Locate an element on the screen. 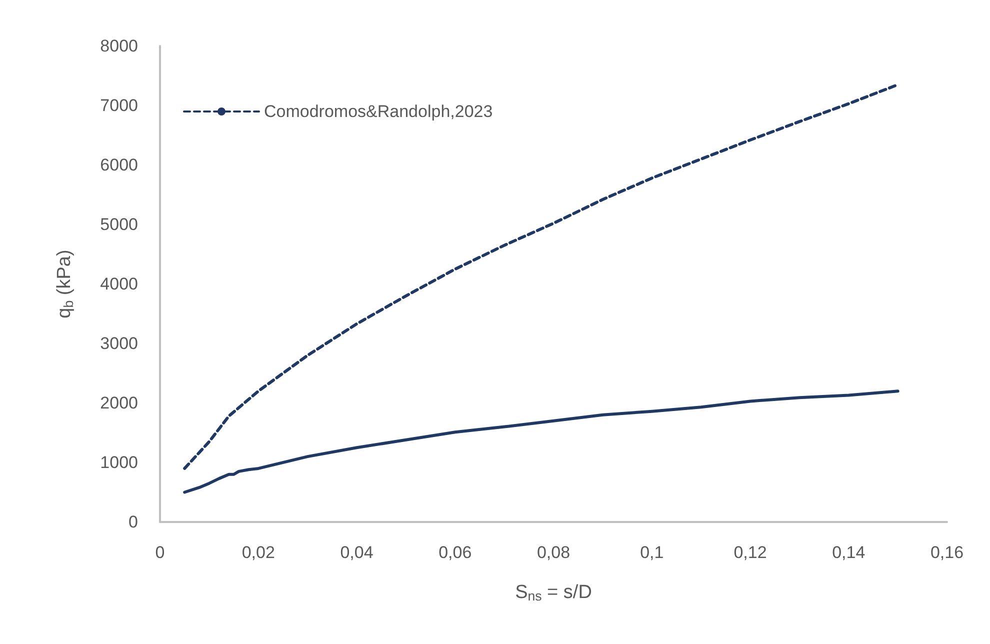  y-tick-label: 1000 is located at coordinates (119, 462).